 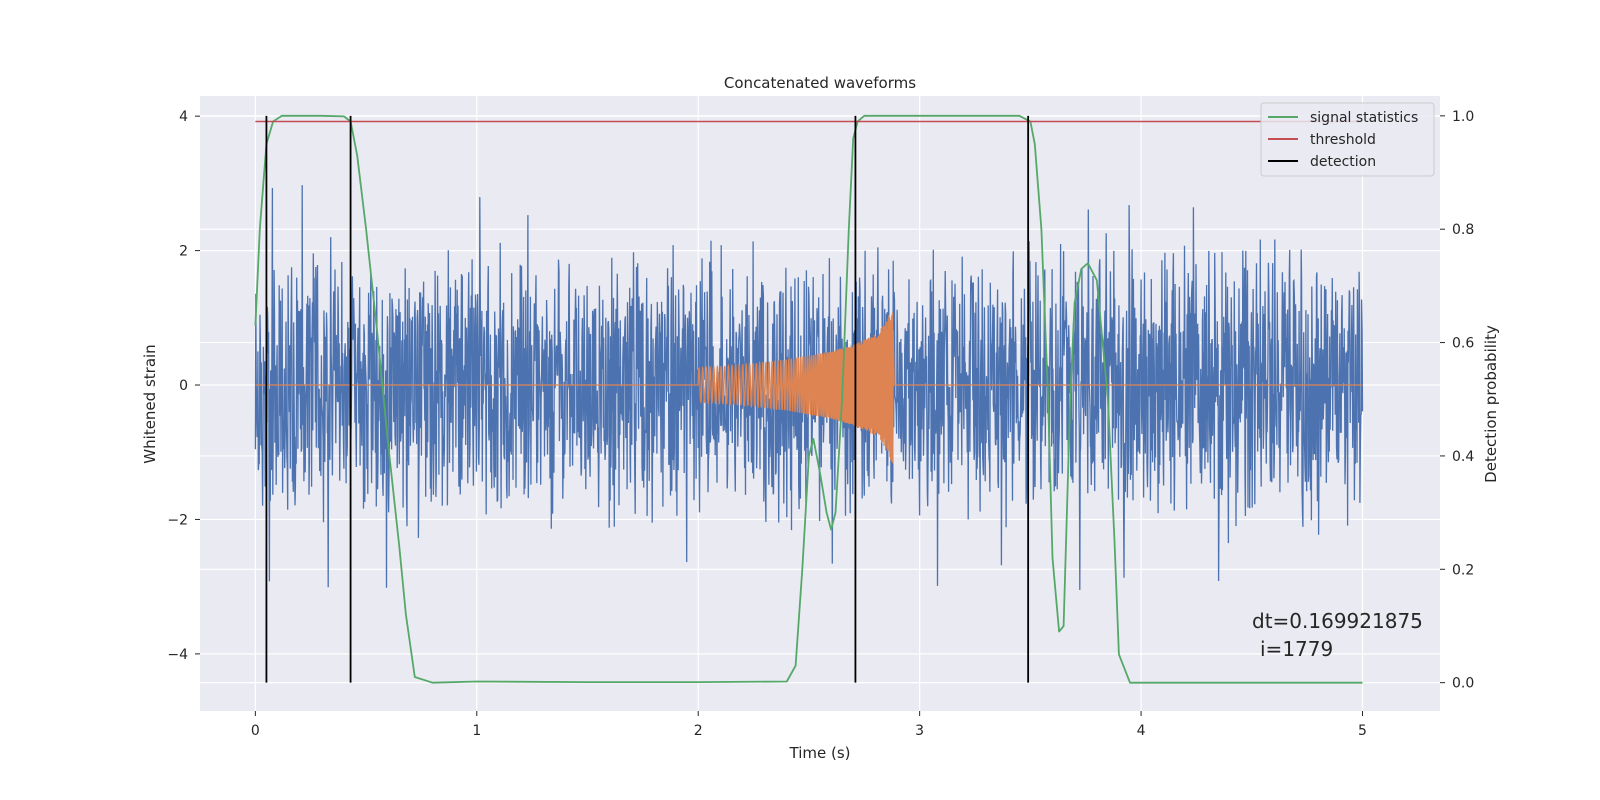 I want to click on annotation: dt=0.169921875 i=1779, so click(x=1337, y=635).